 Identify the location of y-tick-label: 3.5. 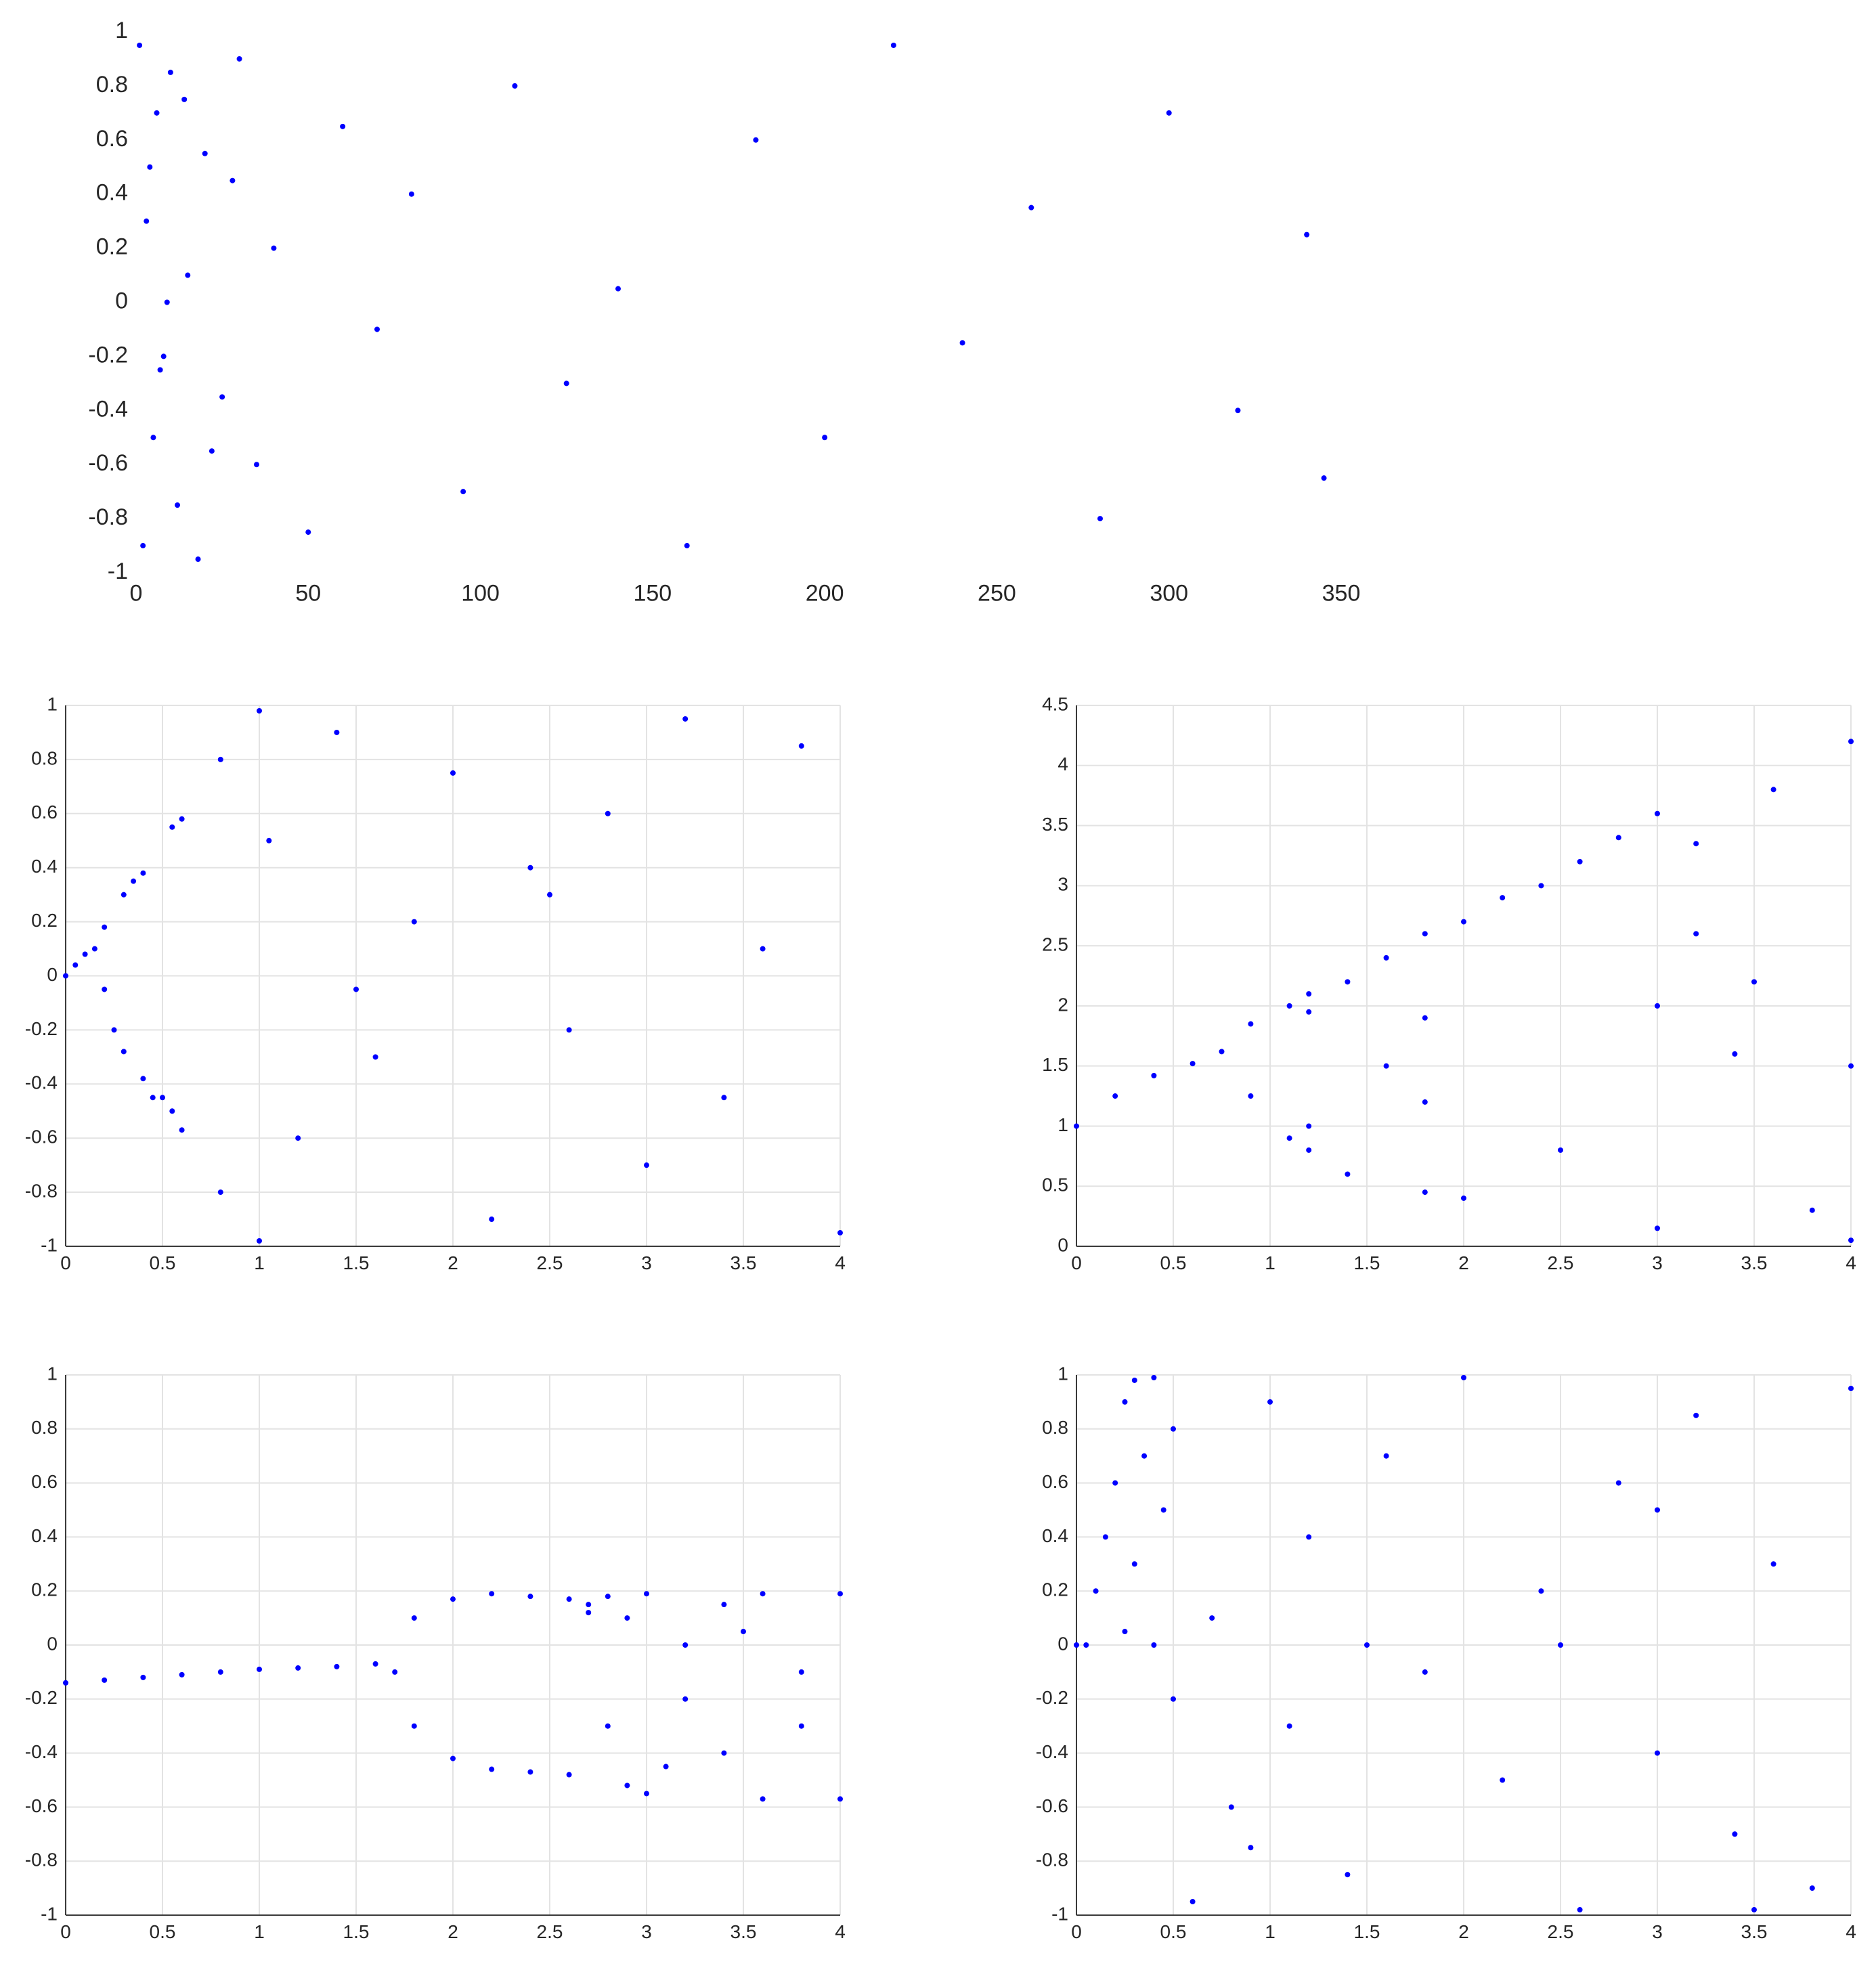
(1055, 825).